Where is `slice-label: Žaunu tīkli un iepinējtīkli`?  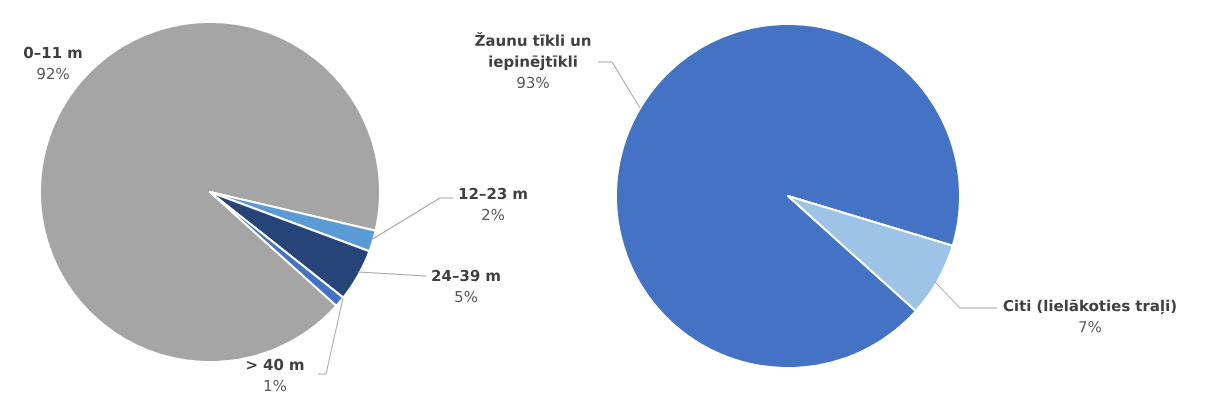
slice-label: Žaunu tīkli un iepinējtīkli is located at coordinates (533, 51).